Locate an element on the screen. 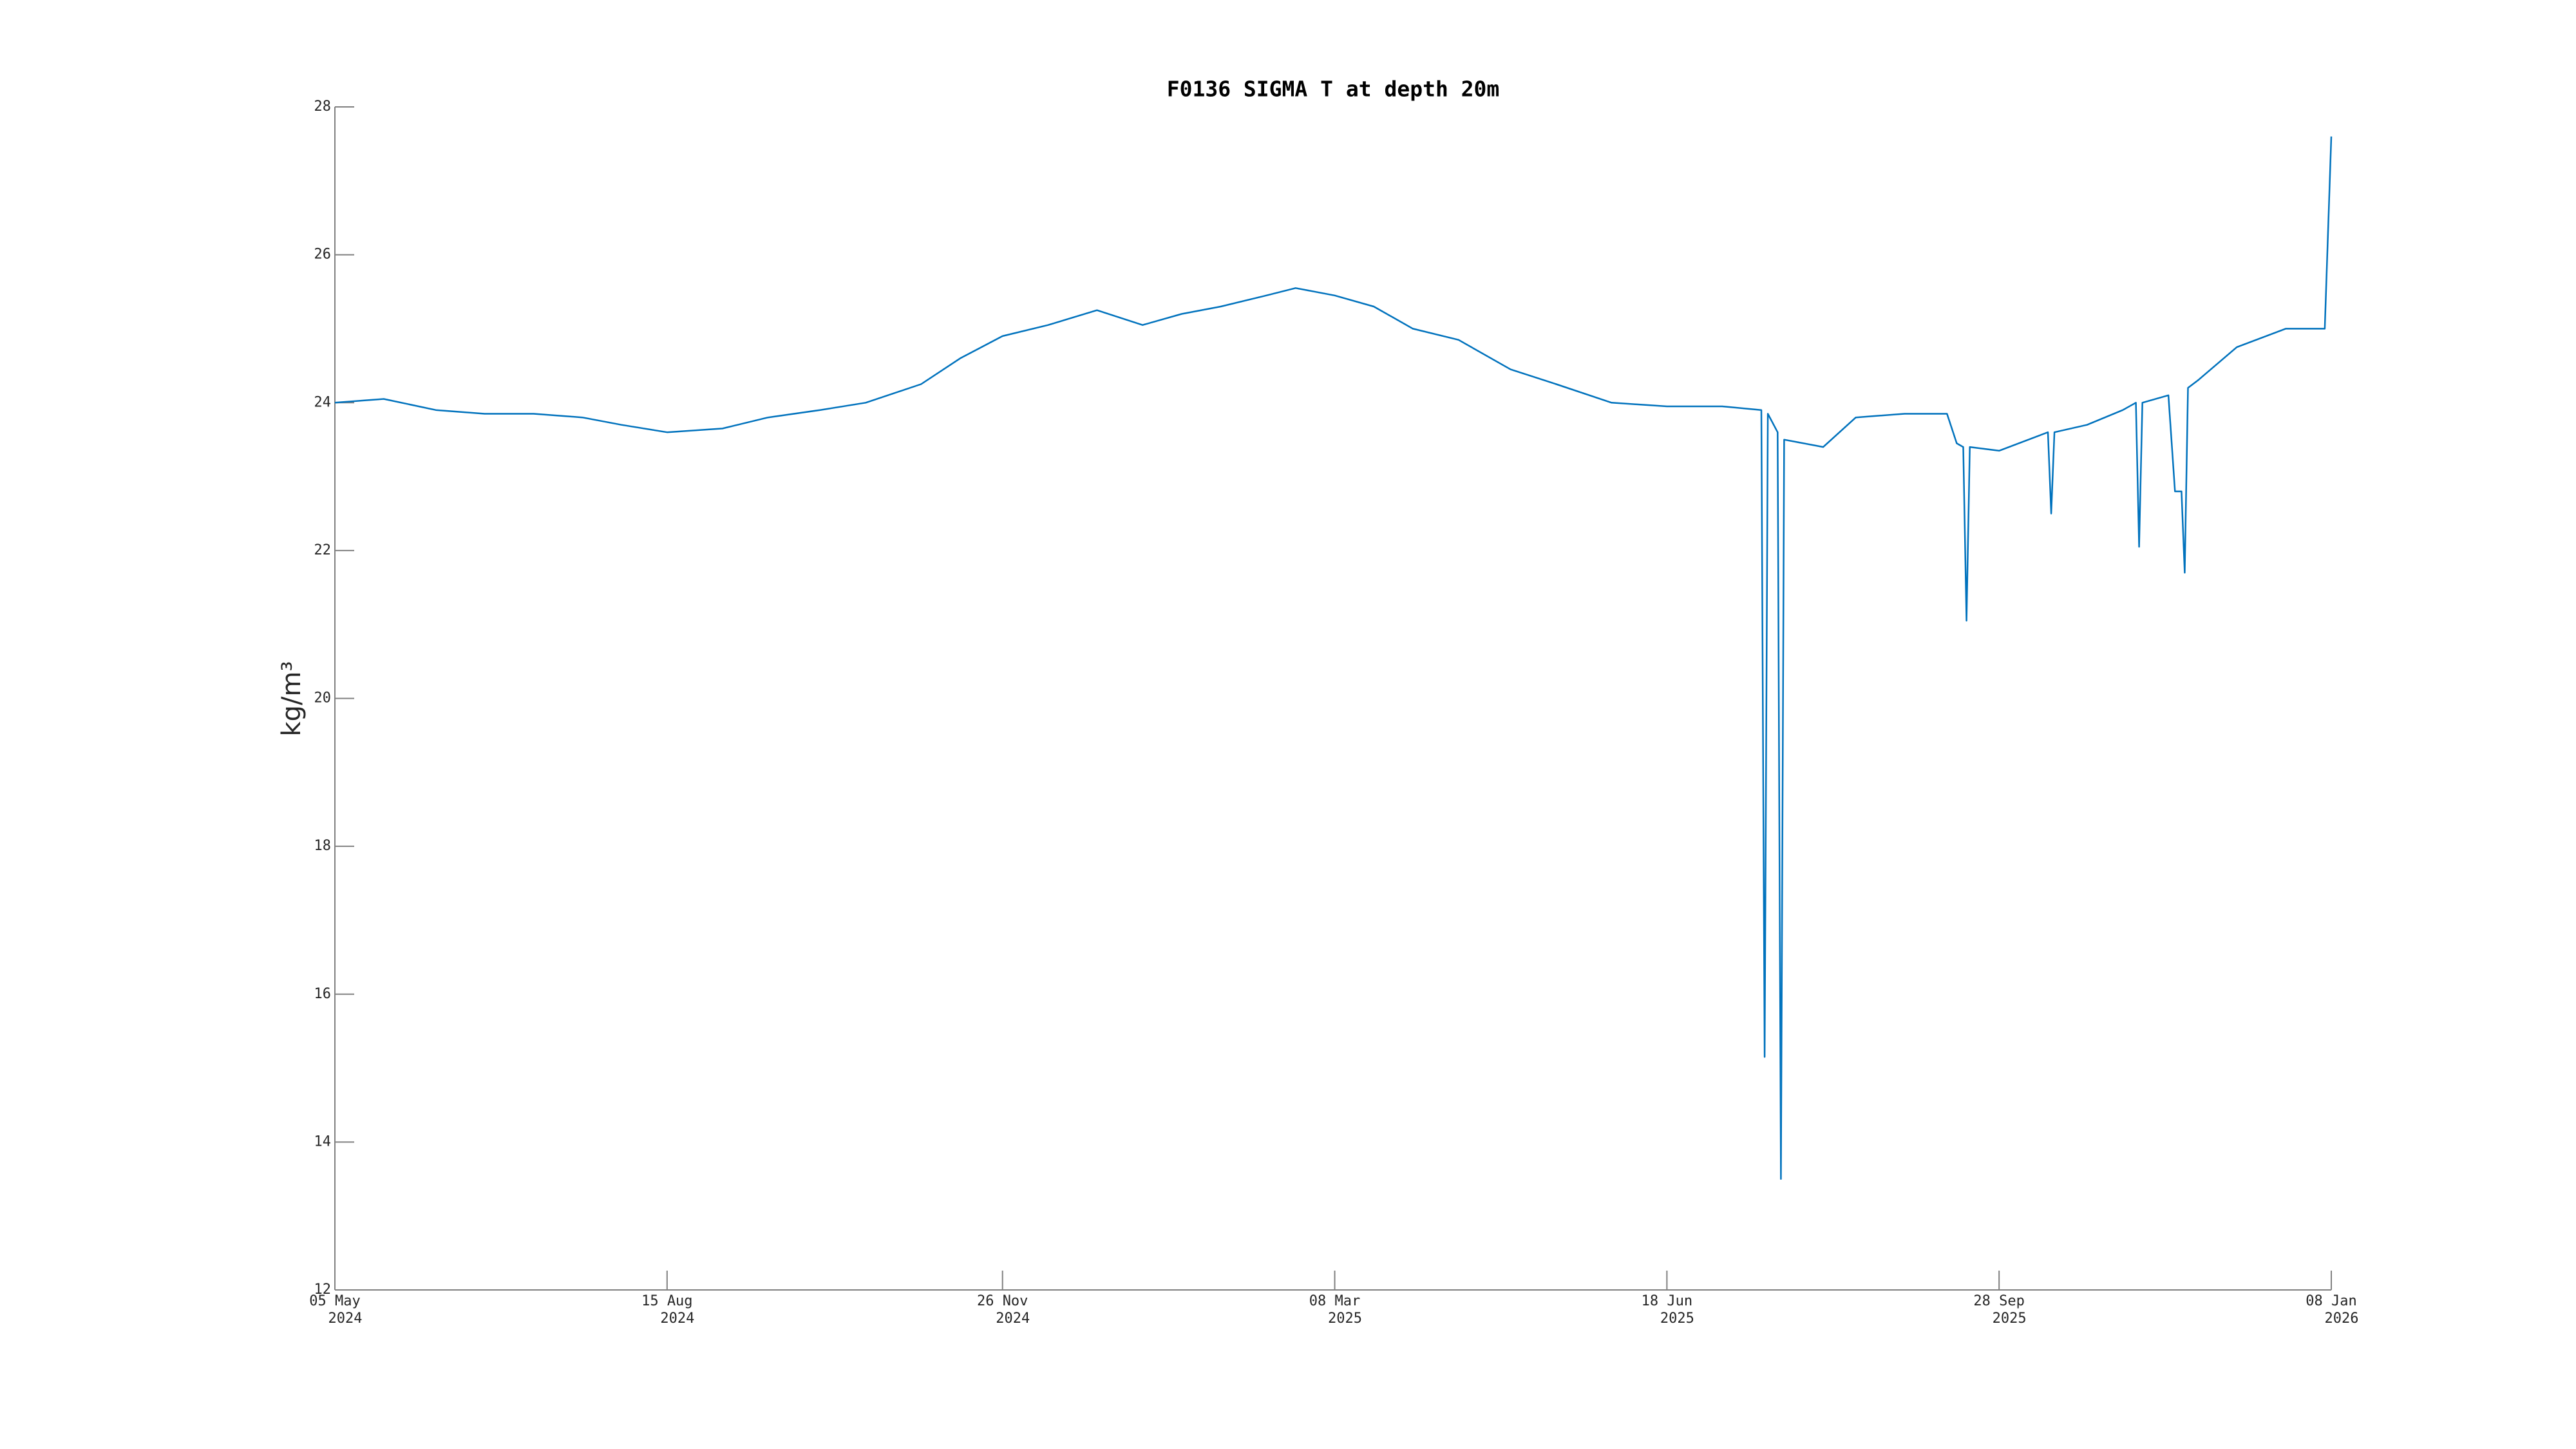  x-tick-label: 18 Jun is located at coordinates (1667, 1301).